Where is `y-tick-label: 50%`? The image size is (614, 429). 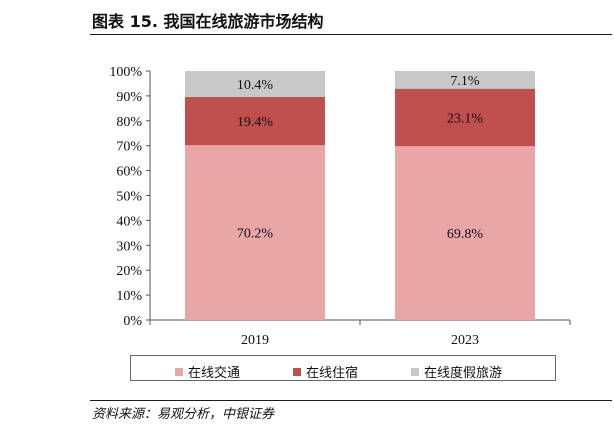
y-tick-label: 50% is located at coordinates (129, 197).